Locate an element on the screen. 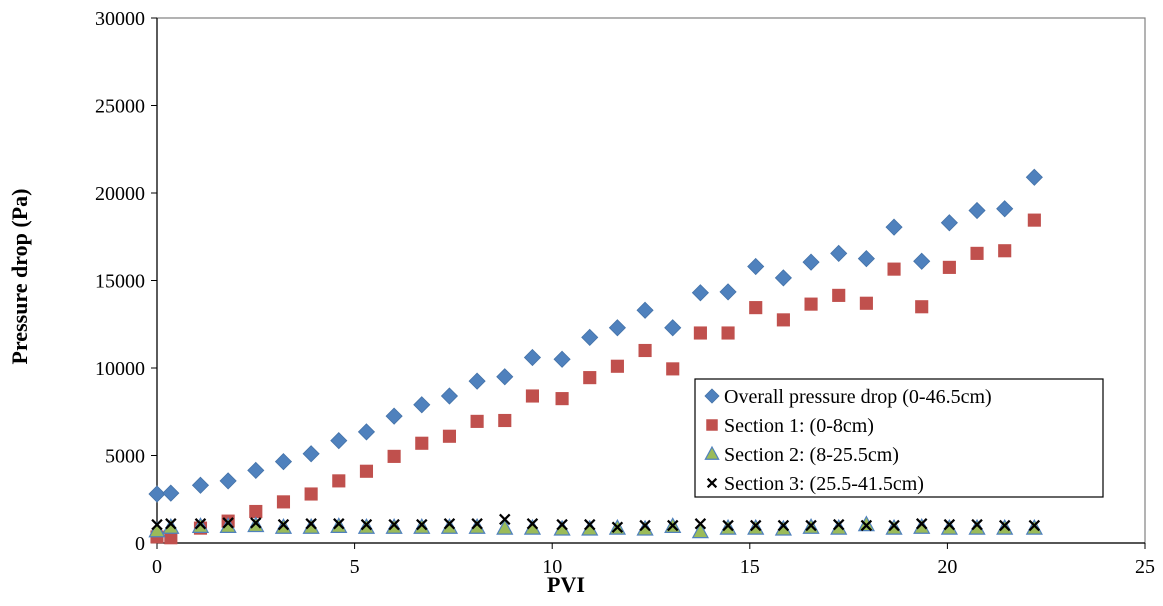  x-tick-label: 0 is located at coordinates (157, 567).